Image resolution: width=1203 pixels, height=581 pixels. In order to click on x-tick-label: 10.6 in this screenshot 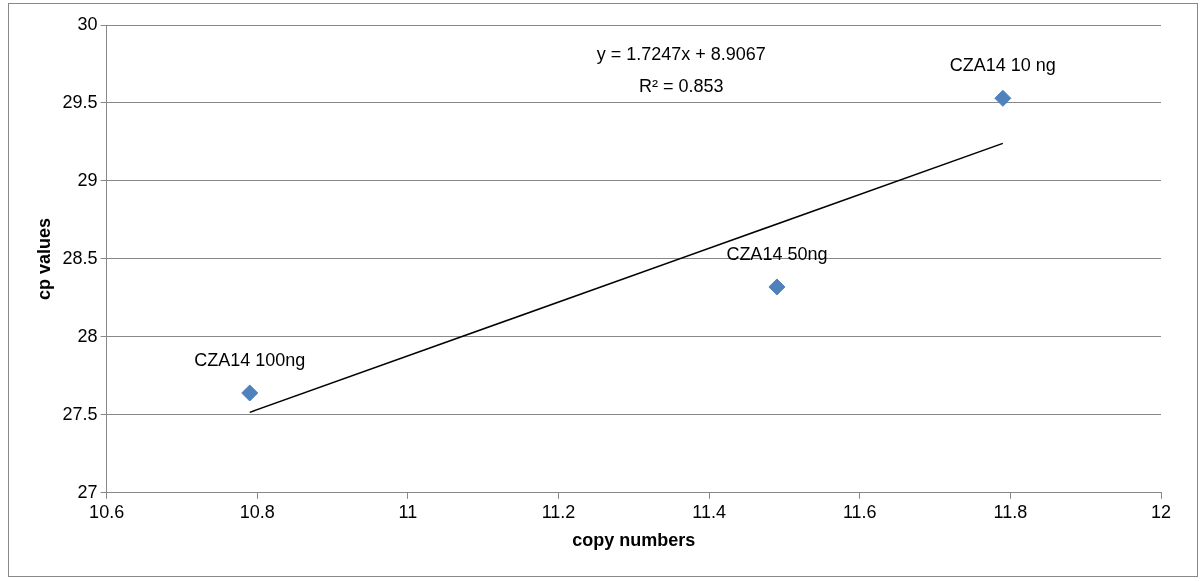, I will do `click(107, 511)`.